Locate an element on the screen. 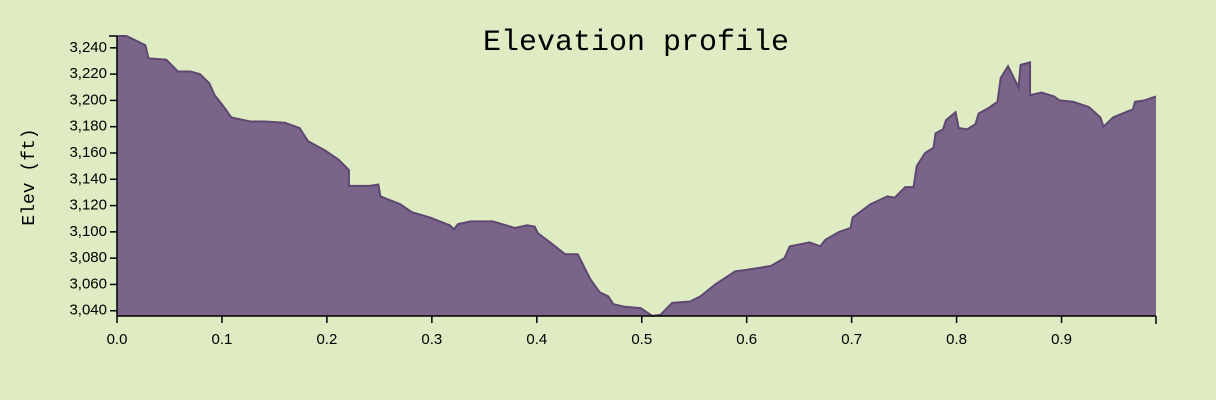 Image resolution: width=1216 pixels, height=400 pixels. y-tick-label: 3,220 is located at coordinates (88, 73).